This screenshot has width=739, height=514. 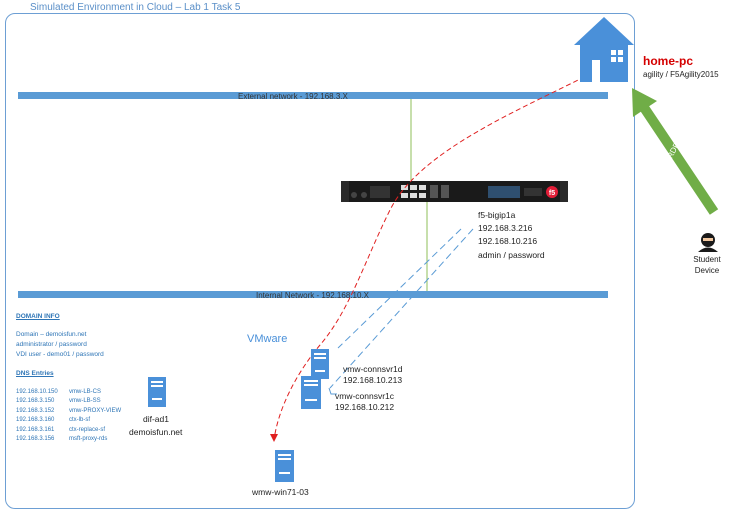 What do you see at coordinates (51, 344) in the screenshot?
I see `domain-info-line: administrator / password` at bounding box center [51, 344].